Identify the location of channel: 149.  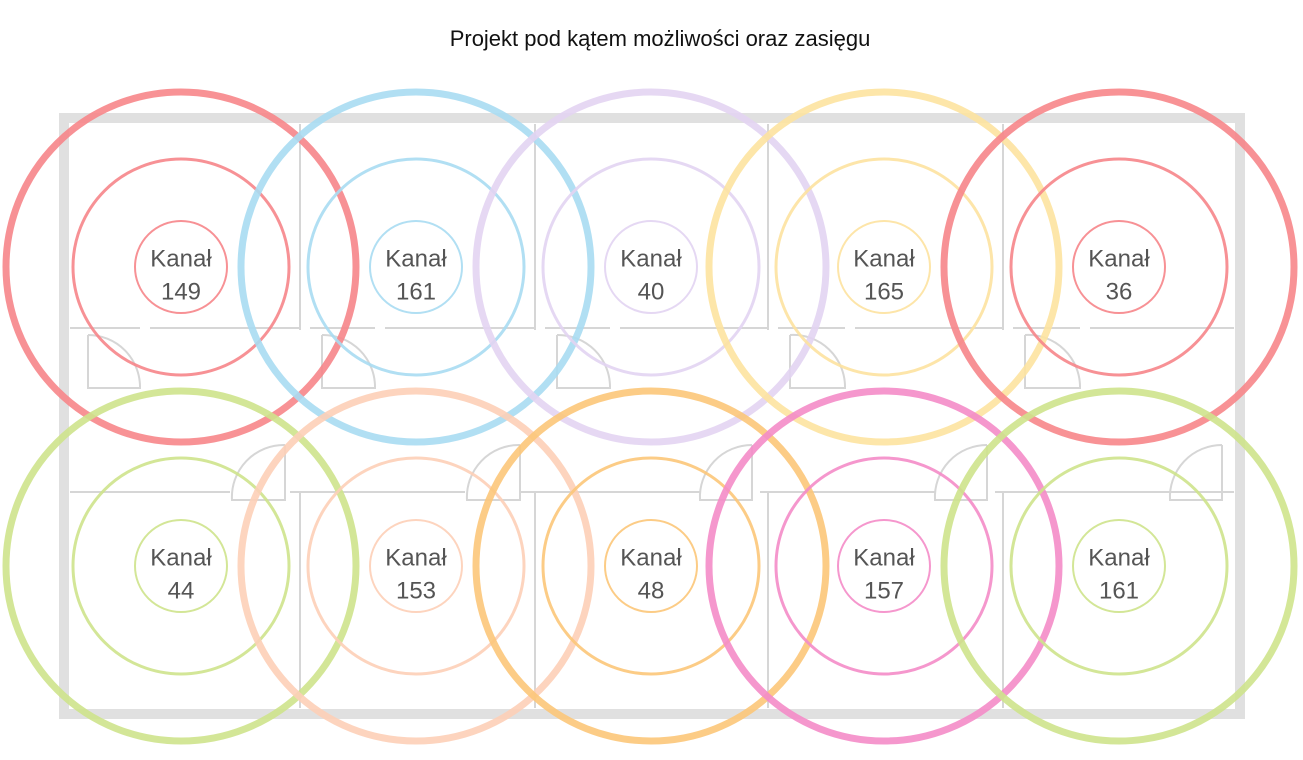
(181, 291).